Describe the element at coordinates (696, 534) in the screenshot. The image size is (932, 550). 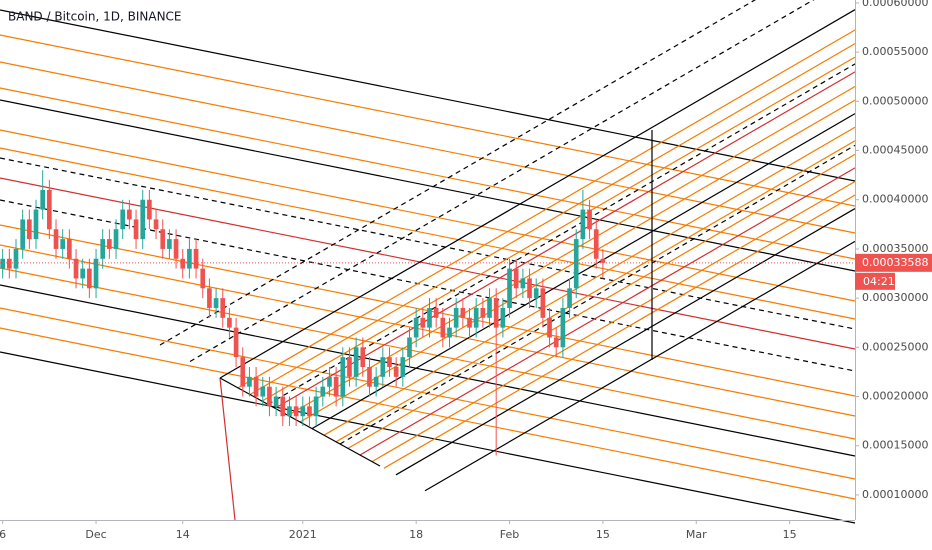
I see `x-tick-label: Mar` at that location.